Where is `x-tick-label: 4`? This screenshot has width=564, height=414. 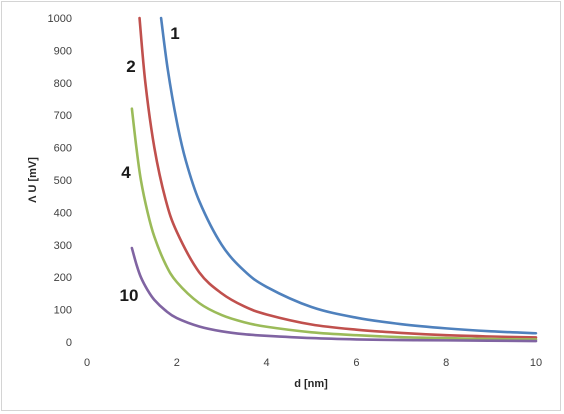 x-tick-label: 4 is located at coordinates (267, 363).